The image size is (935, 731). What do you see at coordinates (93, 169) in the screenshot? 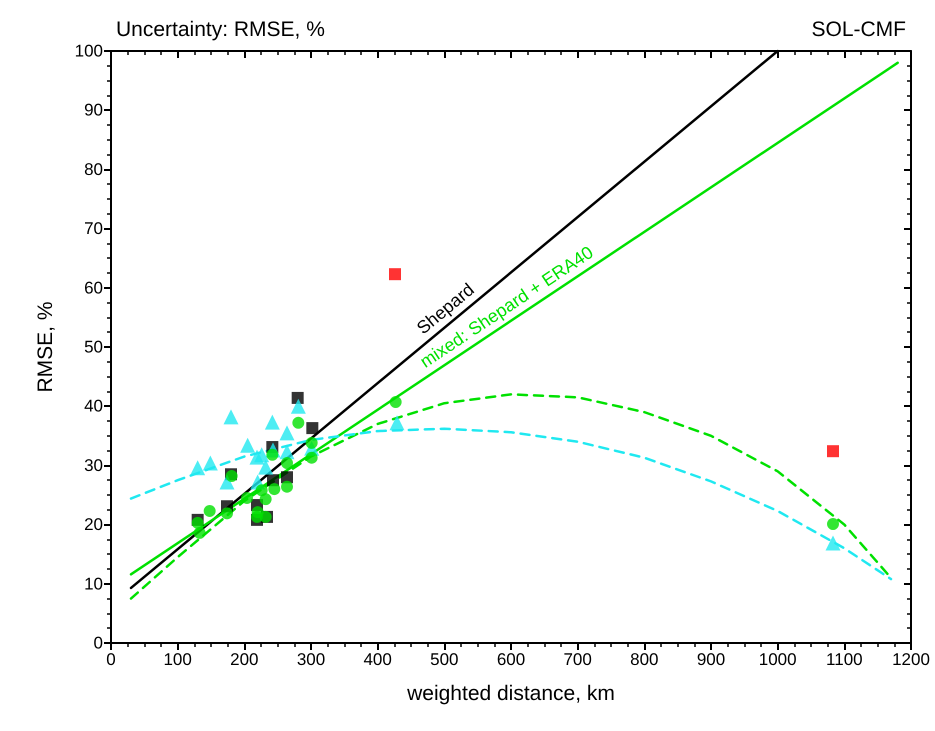
I see `y-tick-label: 80` at bounding box center [93, 169].